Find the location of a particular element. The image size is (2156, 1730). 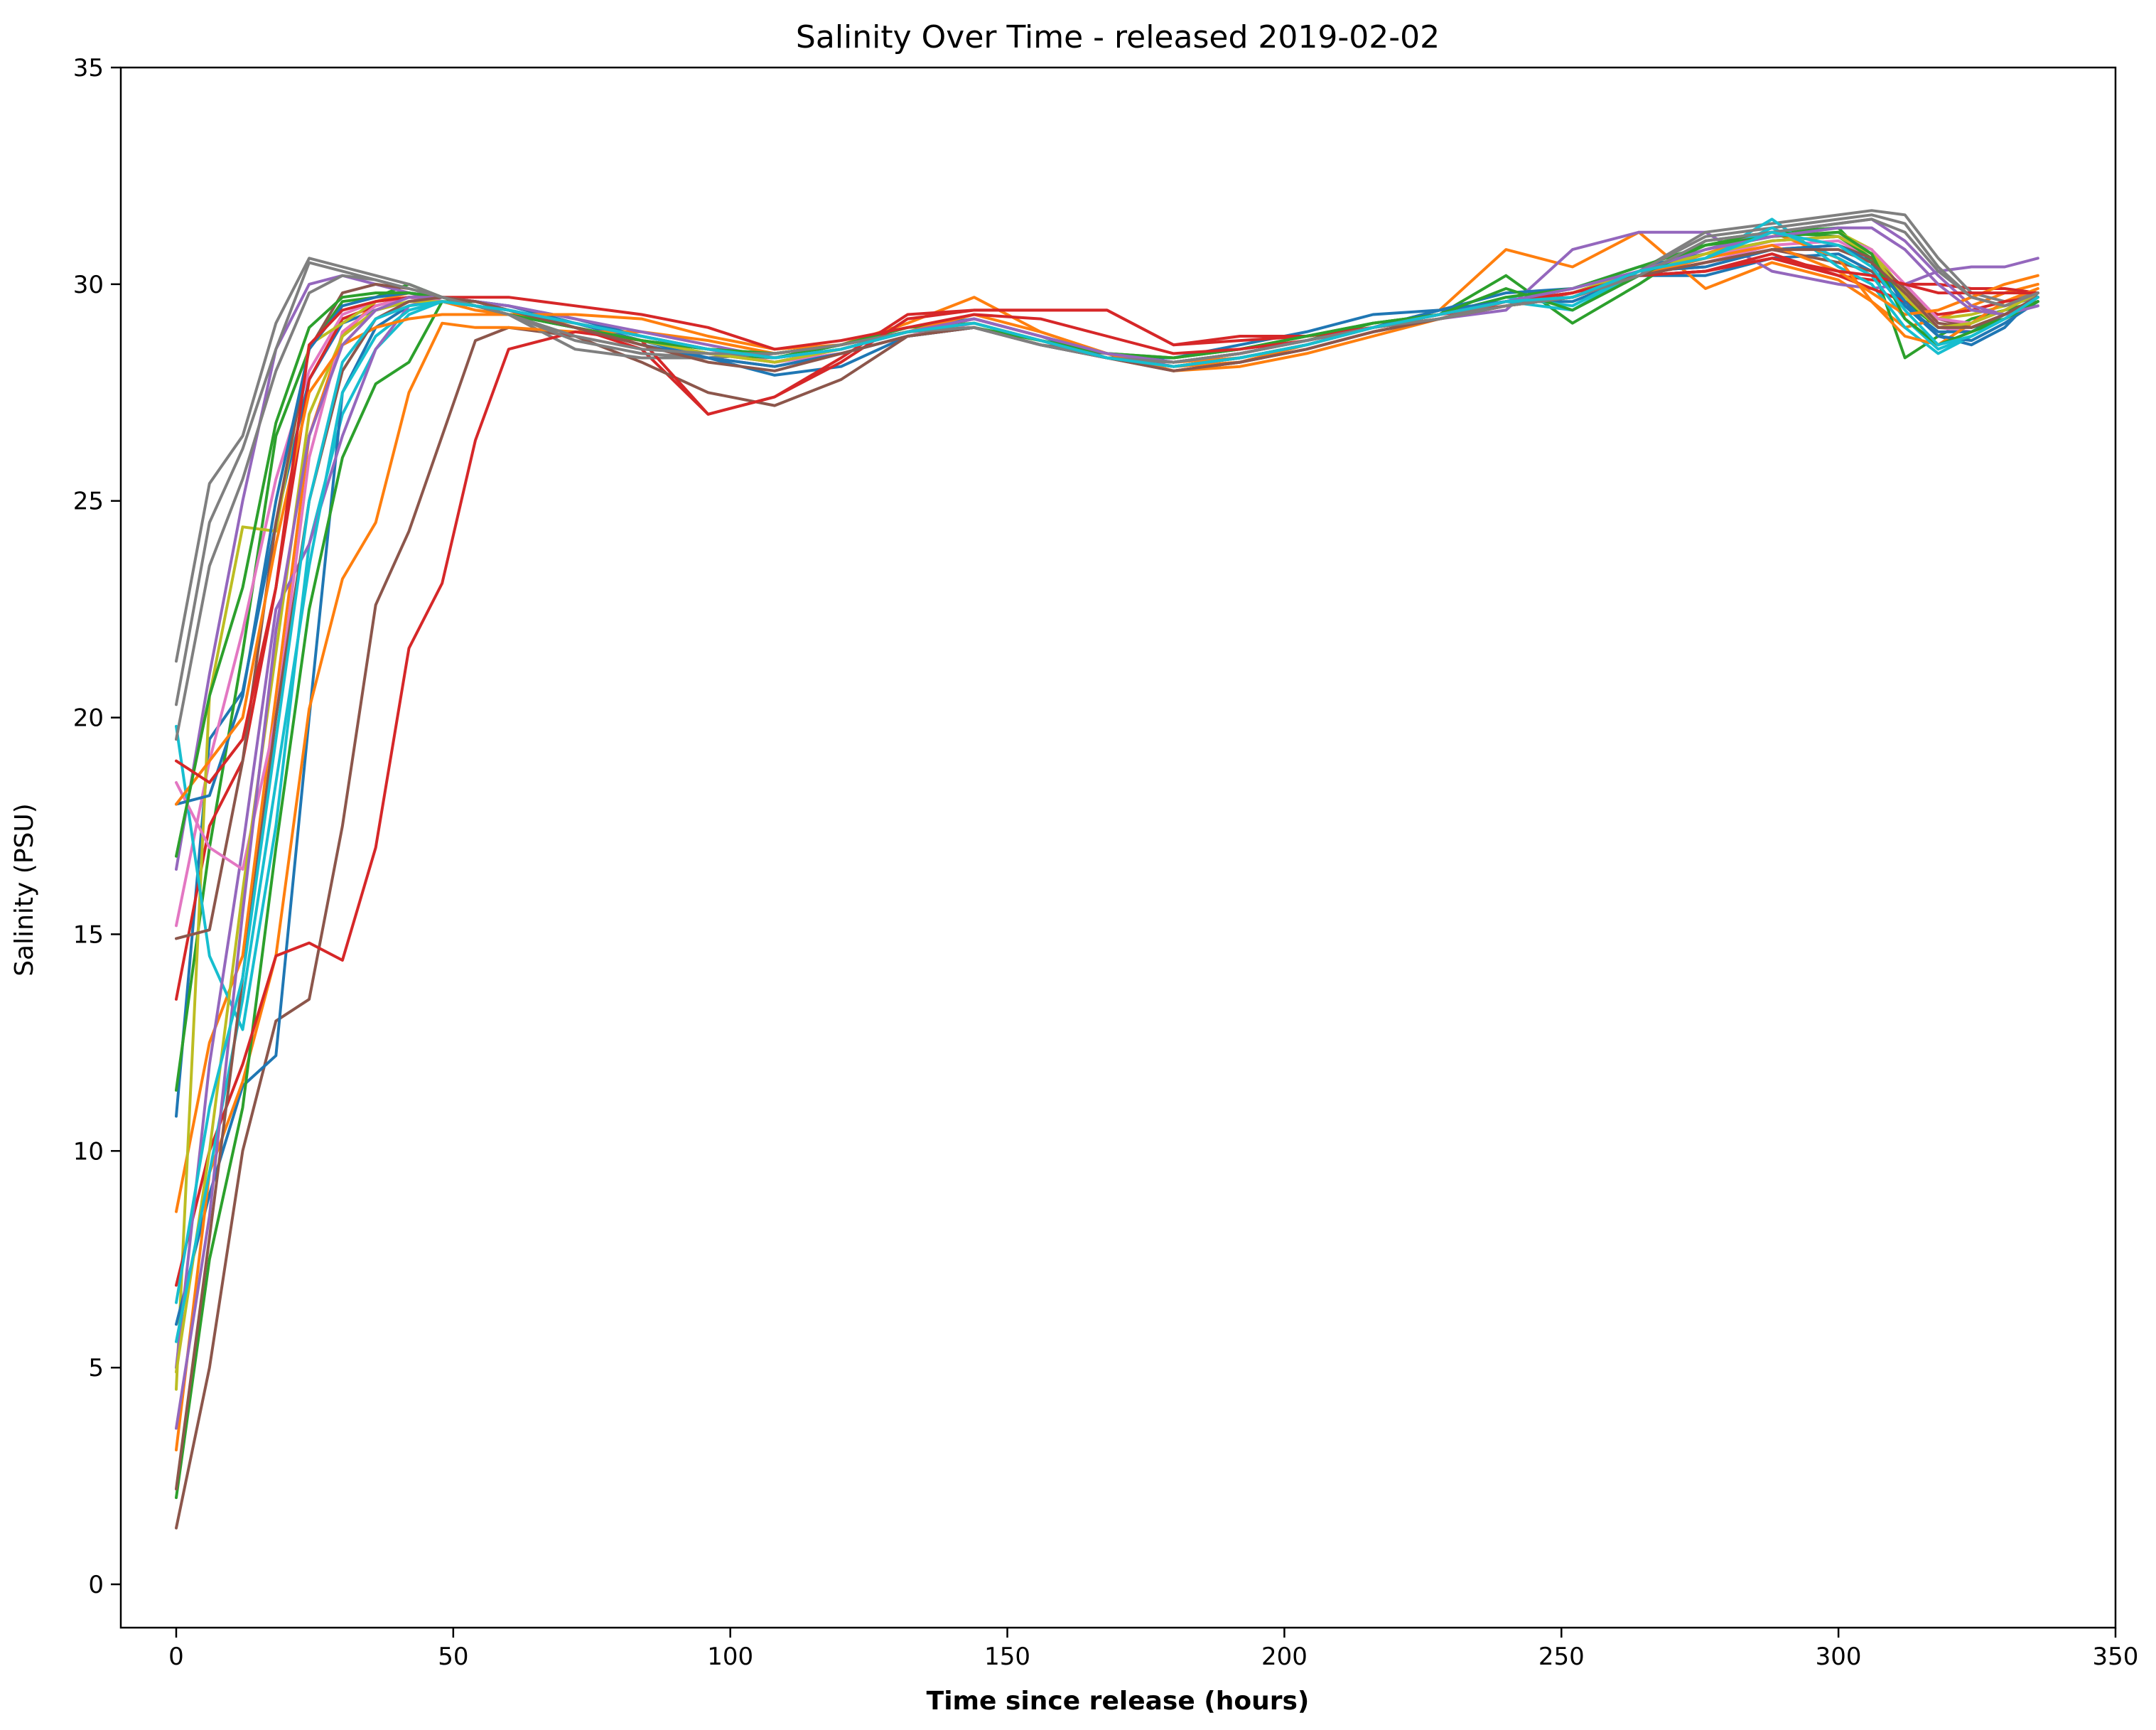

y-tick-label: 15 is located at coordinates (88, 934).